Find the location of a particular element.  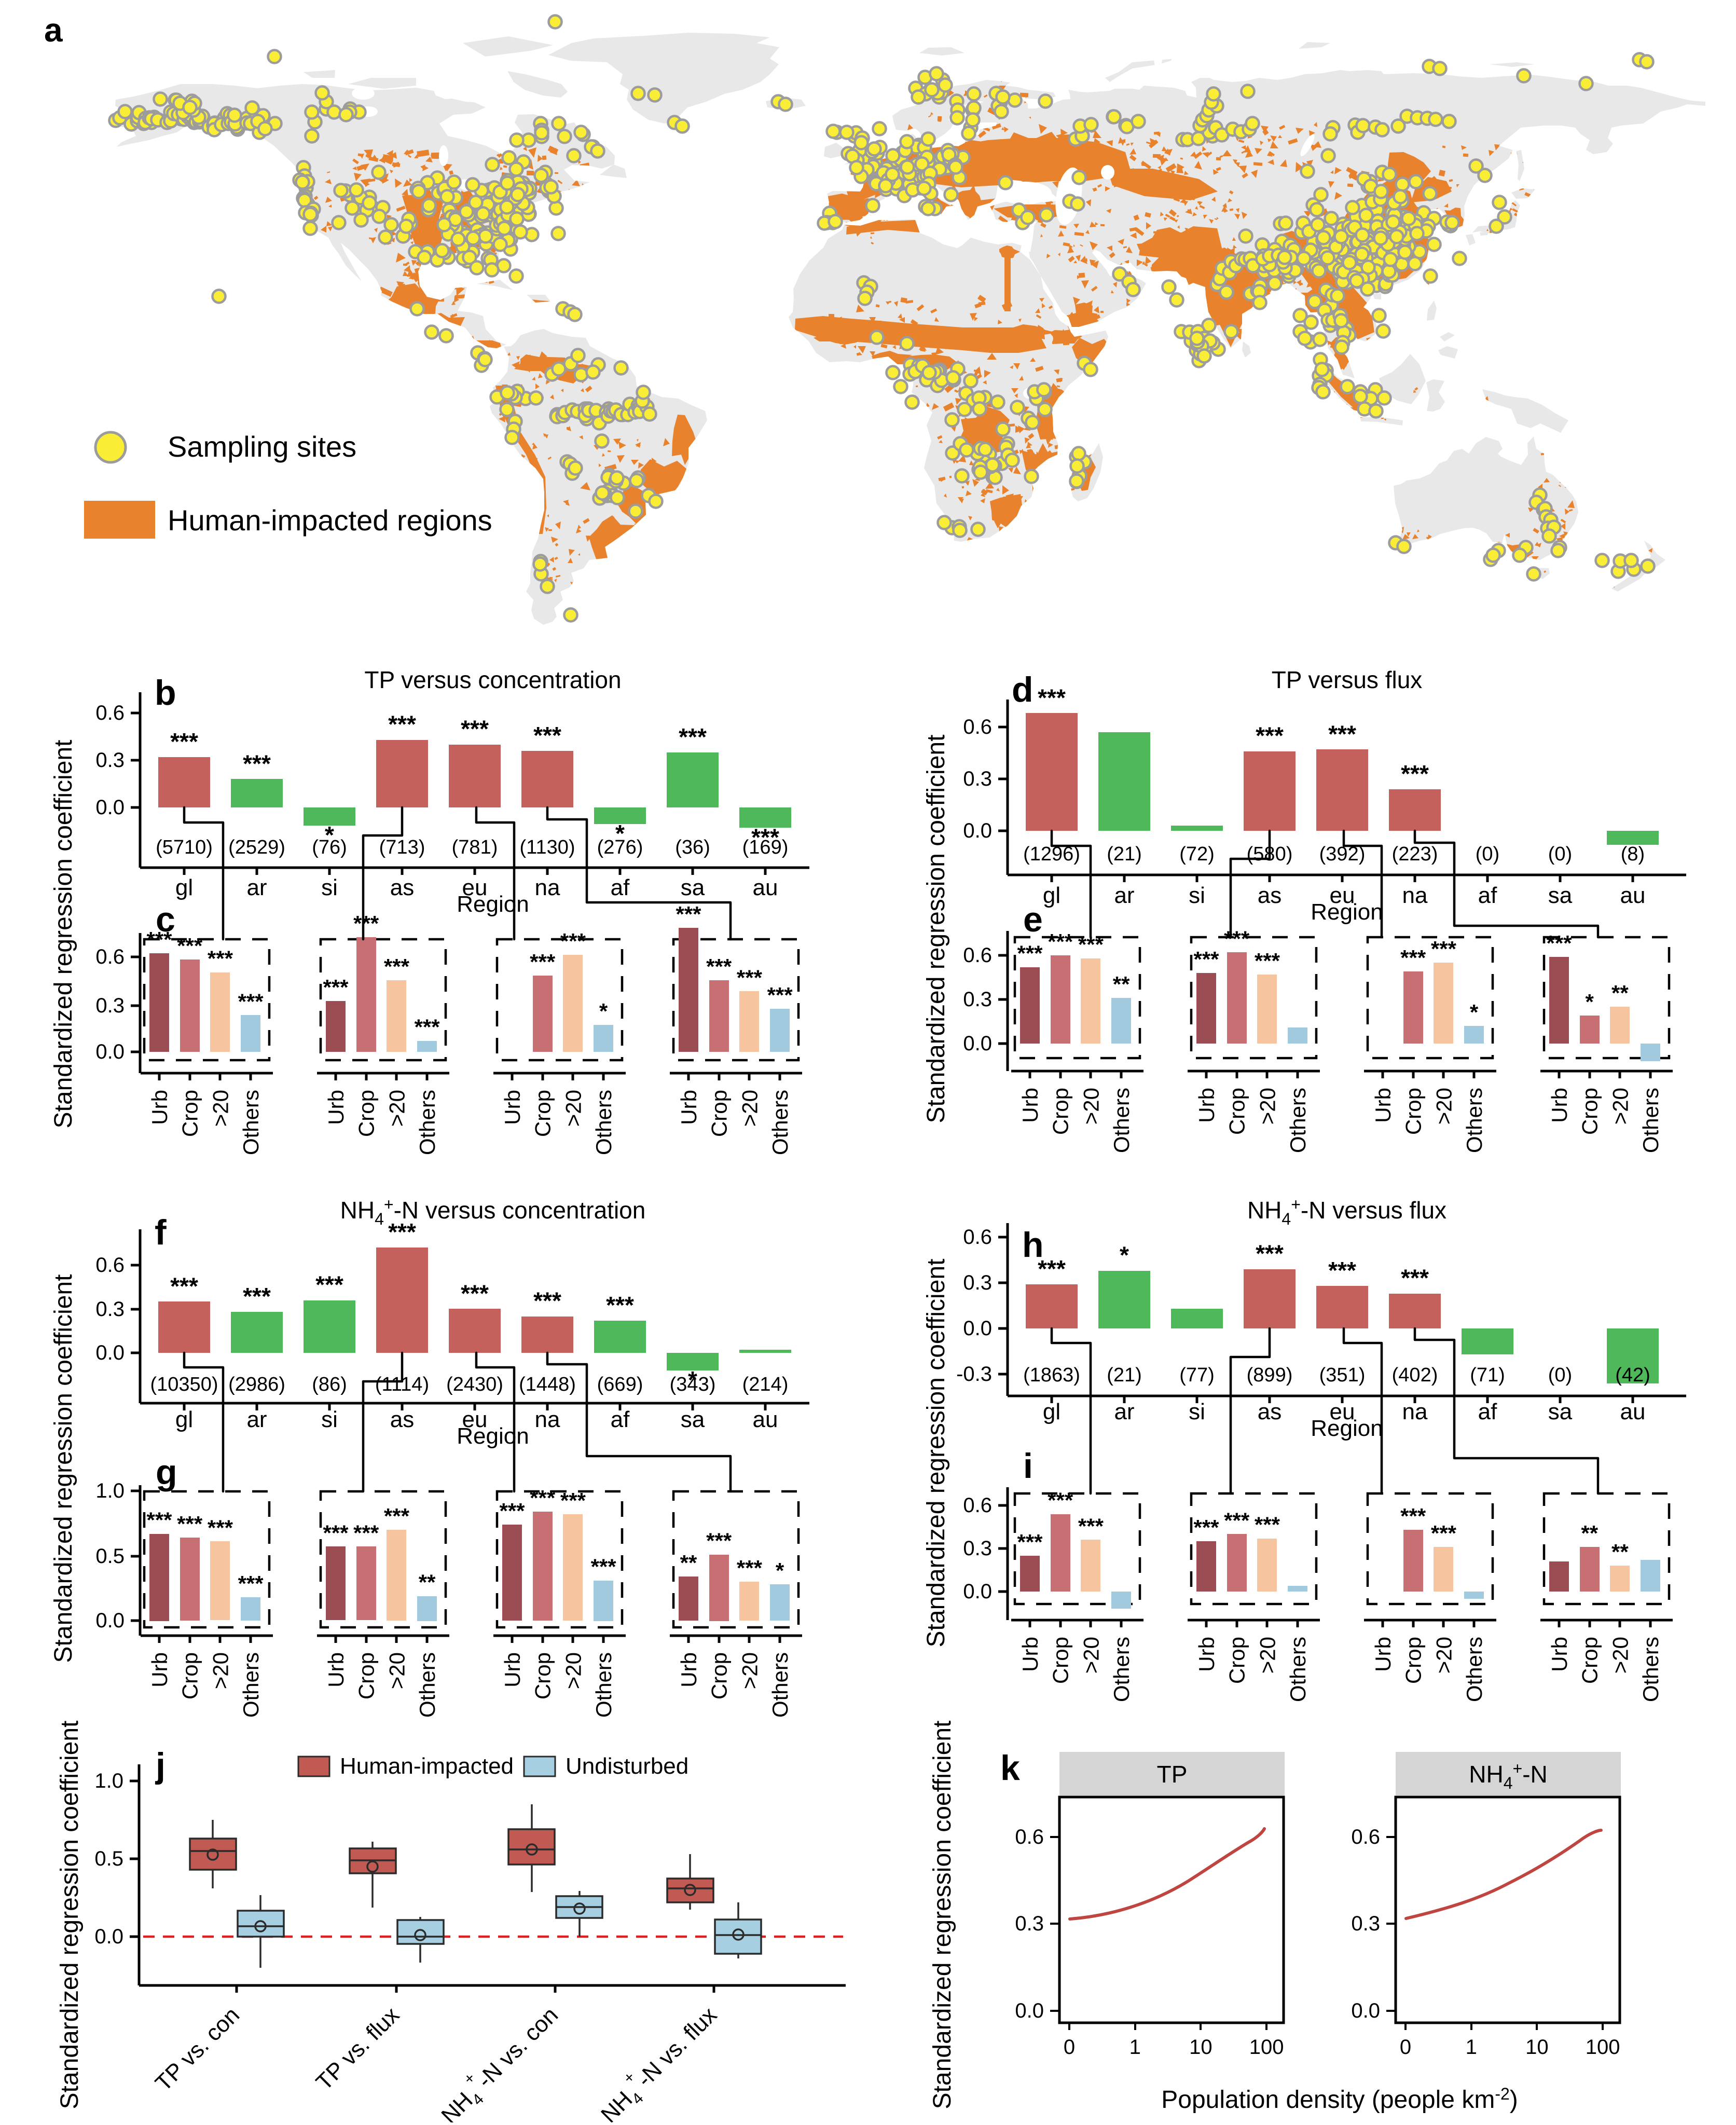

svg-text: (223) is located at coordinates (1415, 854).